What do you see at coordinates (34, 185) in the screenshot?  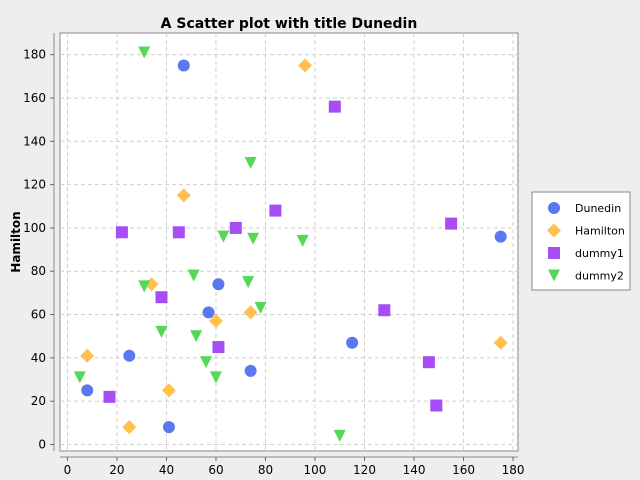 I see `y-tick-label: 120` at bounding box center [34, 185].